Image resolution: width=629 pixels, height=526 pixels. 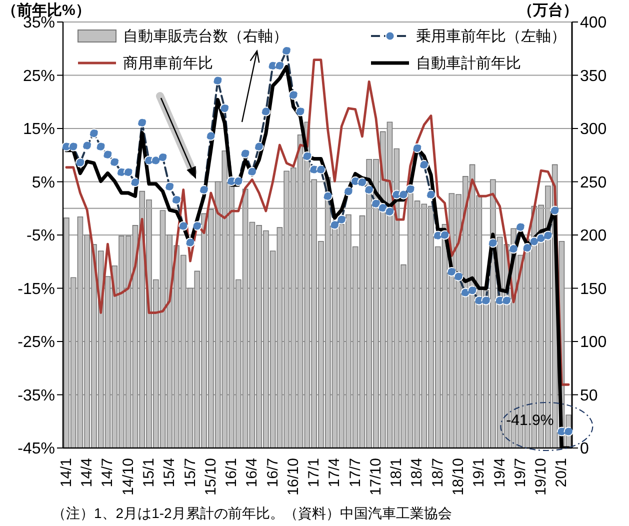 What do you see at coordinates (397, 473) in the screenshot?
I see `x-tick-label: 18/1` at bounding box center [397, 473].